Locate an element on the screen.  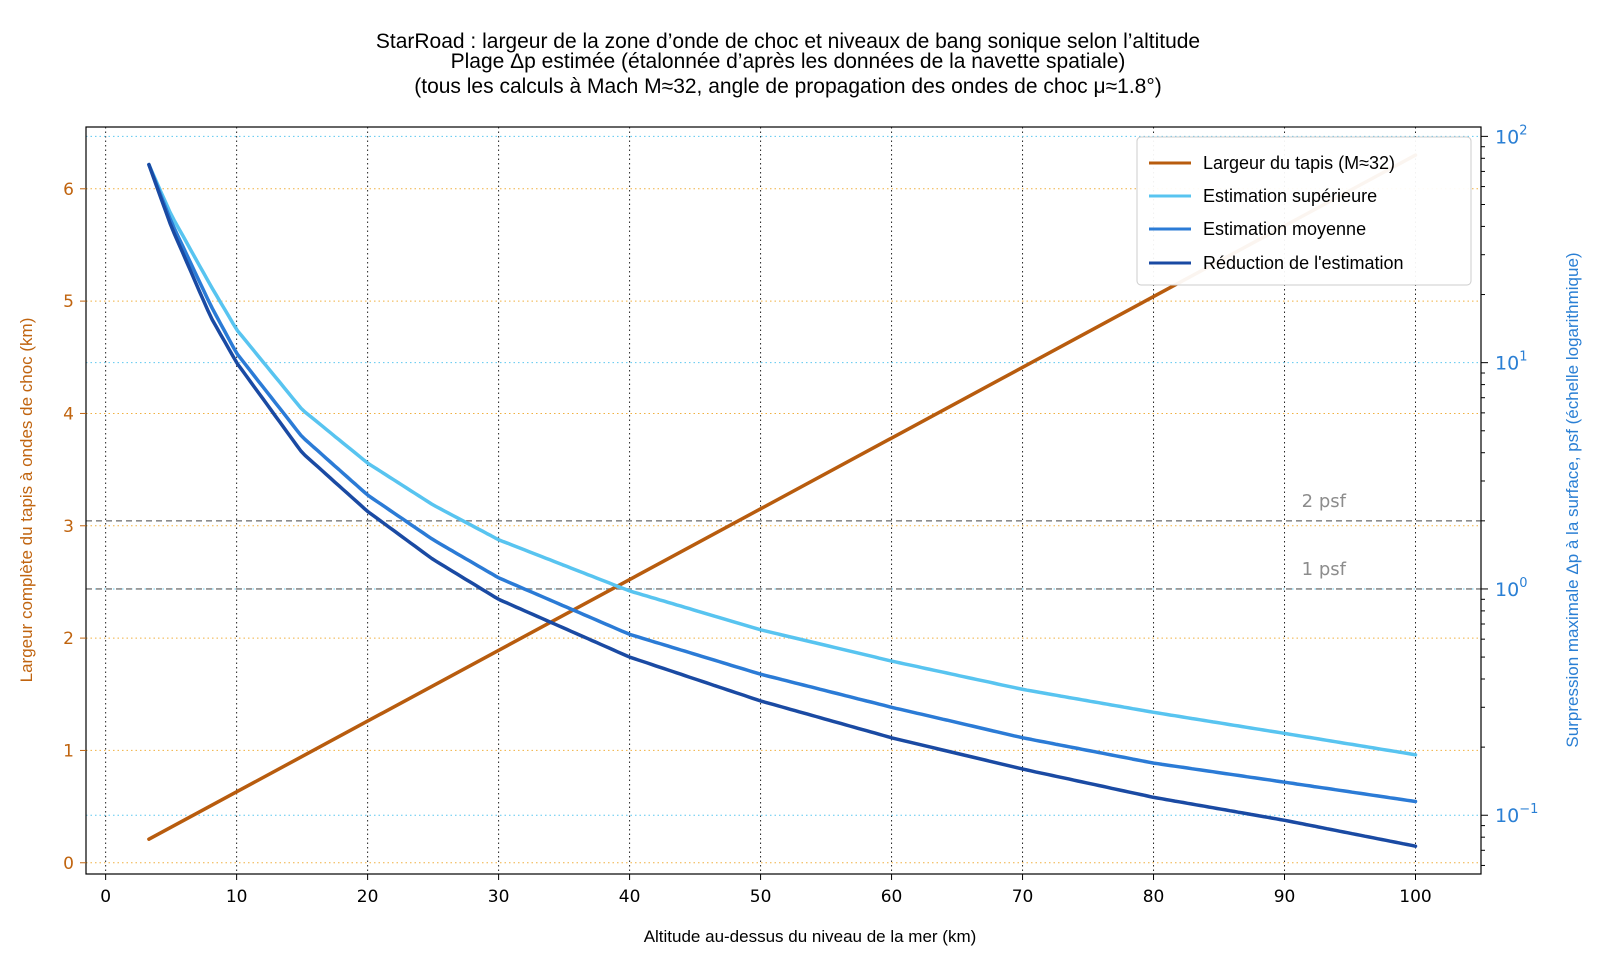
right-tick-label: 10¹ is located at coordinates (1511, 362).